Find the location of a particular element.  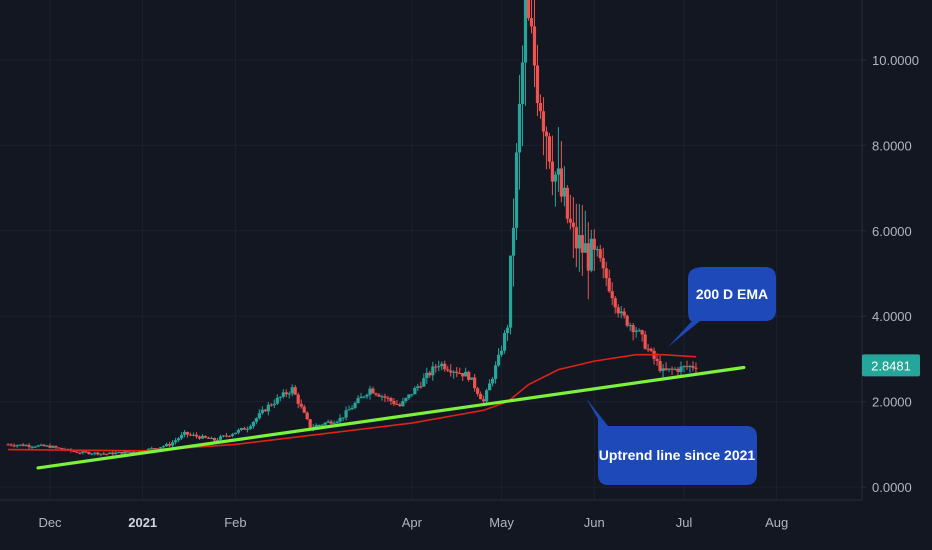

last-price-tag: 2.8481 is located at coordinates (891, 365).